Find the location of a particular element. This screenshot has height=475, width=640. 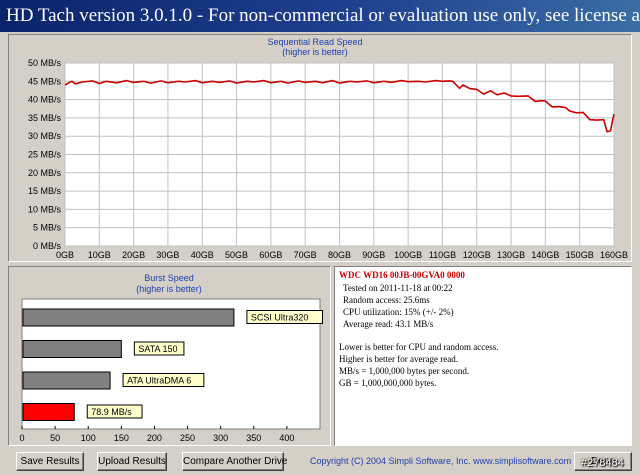

read-x-tick-label: 160GB is located at coordinates (614, 255).